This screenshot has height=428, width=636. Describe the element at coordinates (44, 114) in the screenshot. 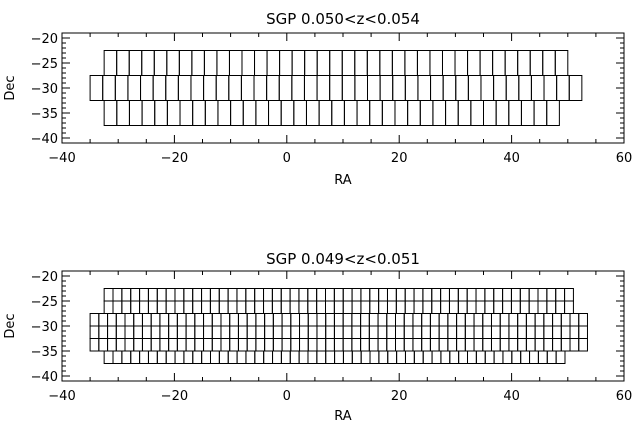

I see `y-tick-label: −35` at that location.